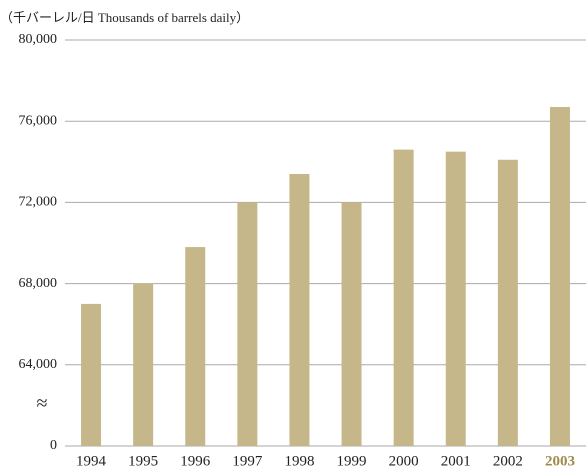 Image resolution: width=586 pixels, height=469 pixels. What do you see at coordinates (247, 461) in the screenshot?
I see `x-tick-label: 1997` at bounding box center [247, 461].